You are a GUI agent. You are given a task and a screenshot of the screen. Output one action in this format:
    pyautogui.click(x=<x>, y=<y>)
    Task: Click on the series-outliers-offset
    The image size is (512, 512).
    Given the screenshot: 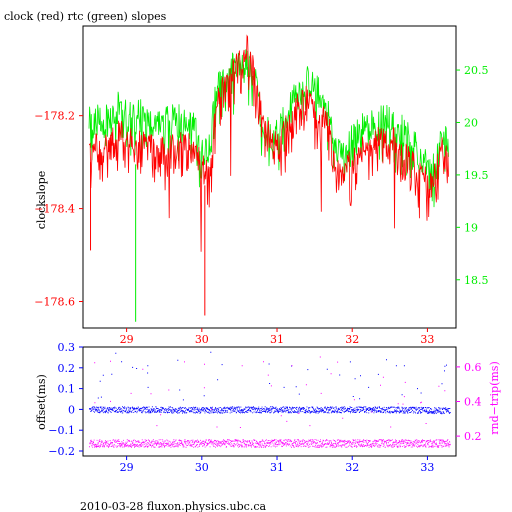 What is the action you would take?
    pyautogui.click(x=272, y=376)
    